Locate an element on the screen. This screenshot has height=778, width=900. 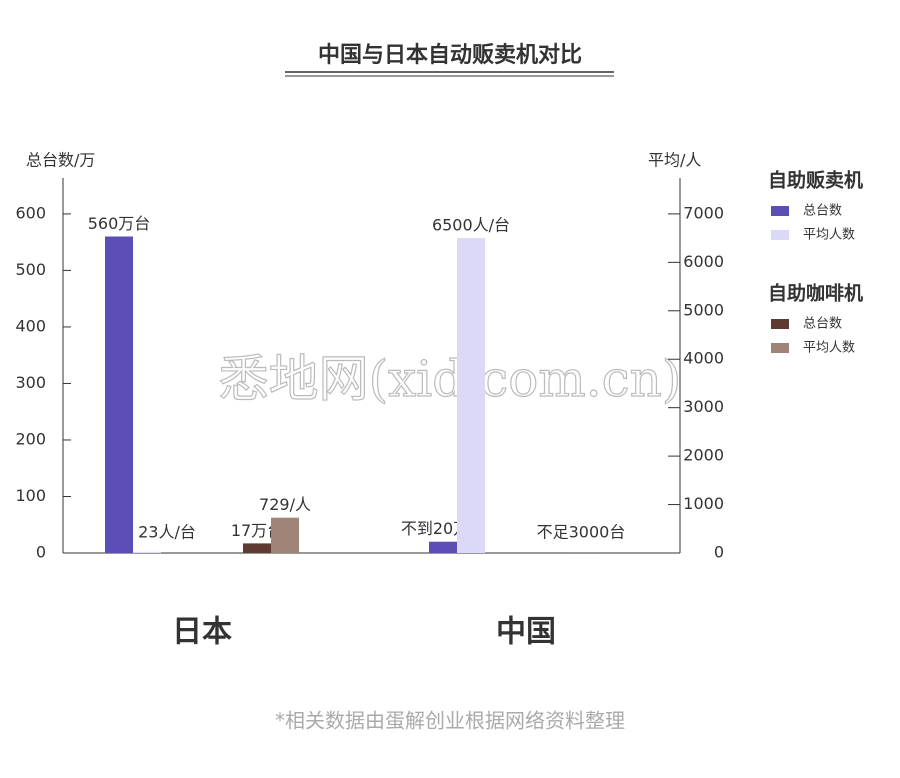
y-tick-label: 200 is located at coordinates (30, 438).